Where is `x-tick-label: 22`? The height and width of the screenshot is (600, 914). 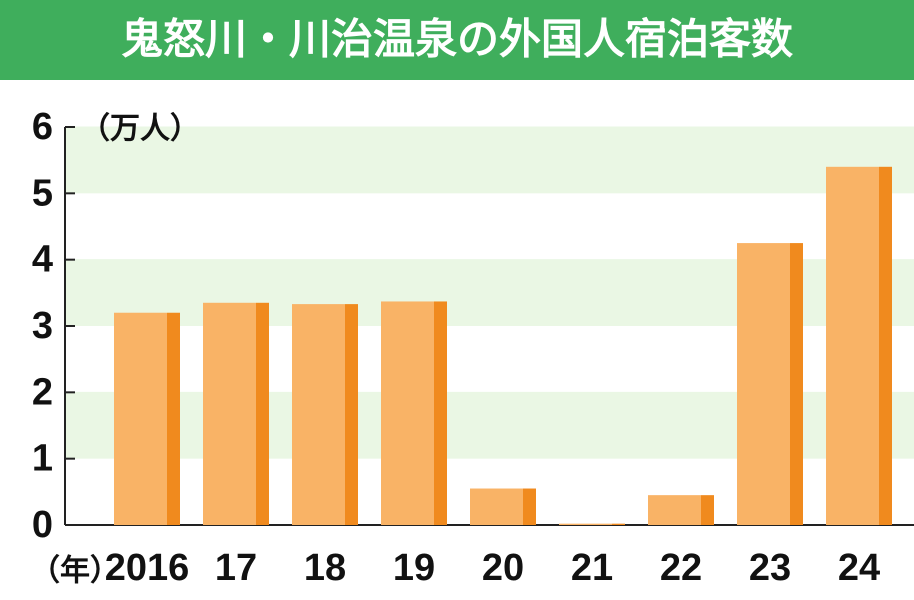
x-tick-label: 22 is located at coordinates (681, 568).